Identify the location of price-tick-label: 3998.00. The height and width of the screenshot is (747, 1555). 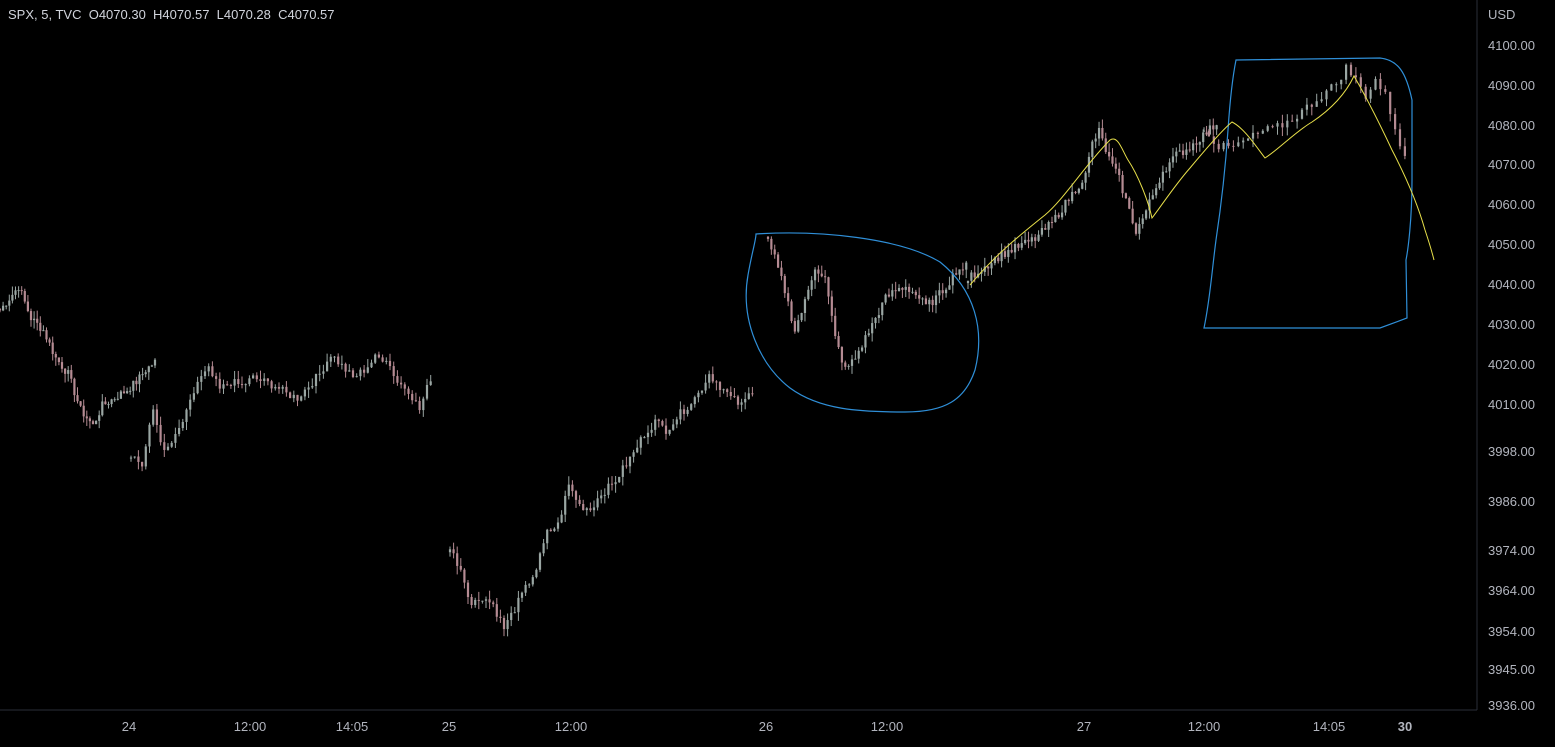
(1511, 451).